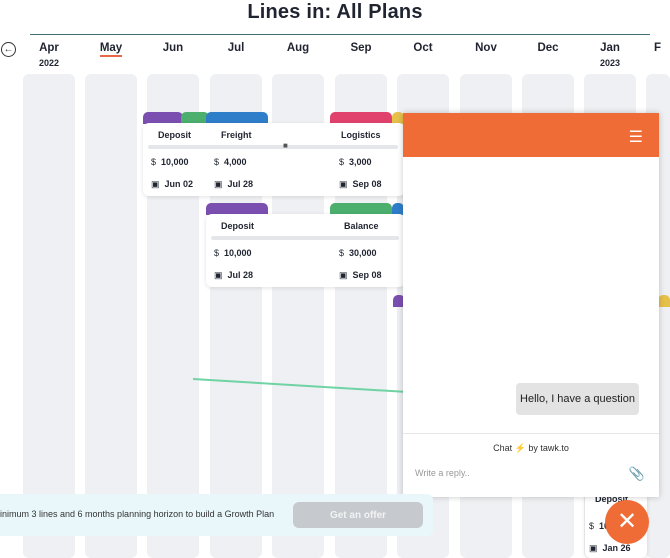  What do you see at coordinates (49, 55) in the screenshot?
I see `month-apr: Apr 2022` at bounding box center [49, 55].